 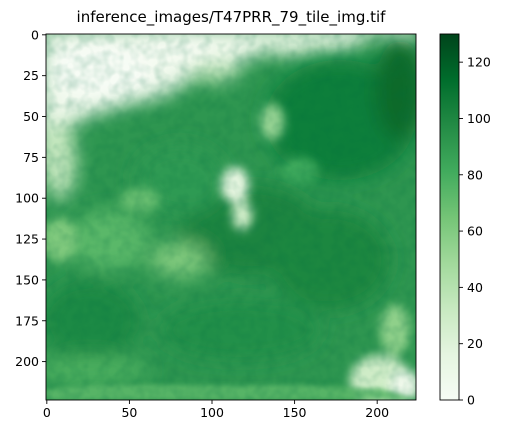 I want to click on colorbar-axis: 0 20 40 60 80 100 120, so click(x=475, y=231).